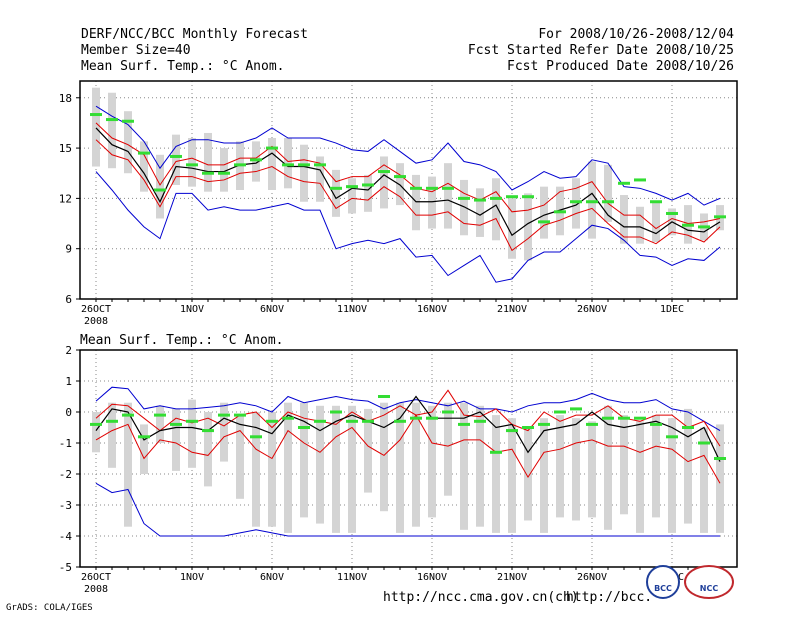 The image size is (800, 618). What do you see at coordinates (183, 66) in the screenshot?
I see `variable-label: Mean Surf. Temp.: °C Anom.` at bounding box center [183, 66].